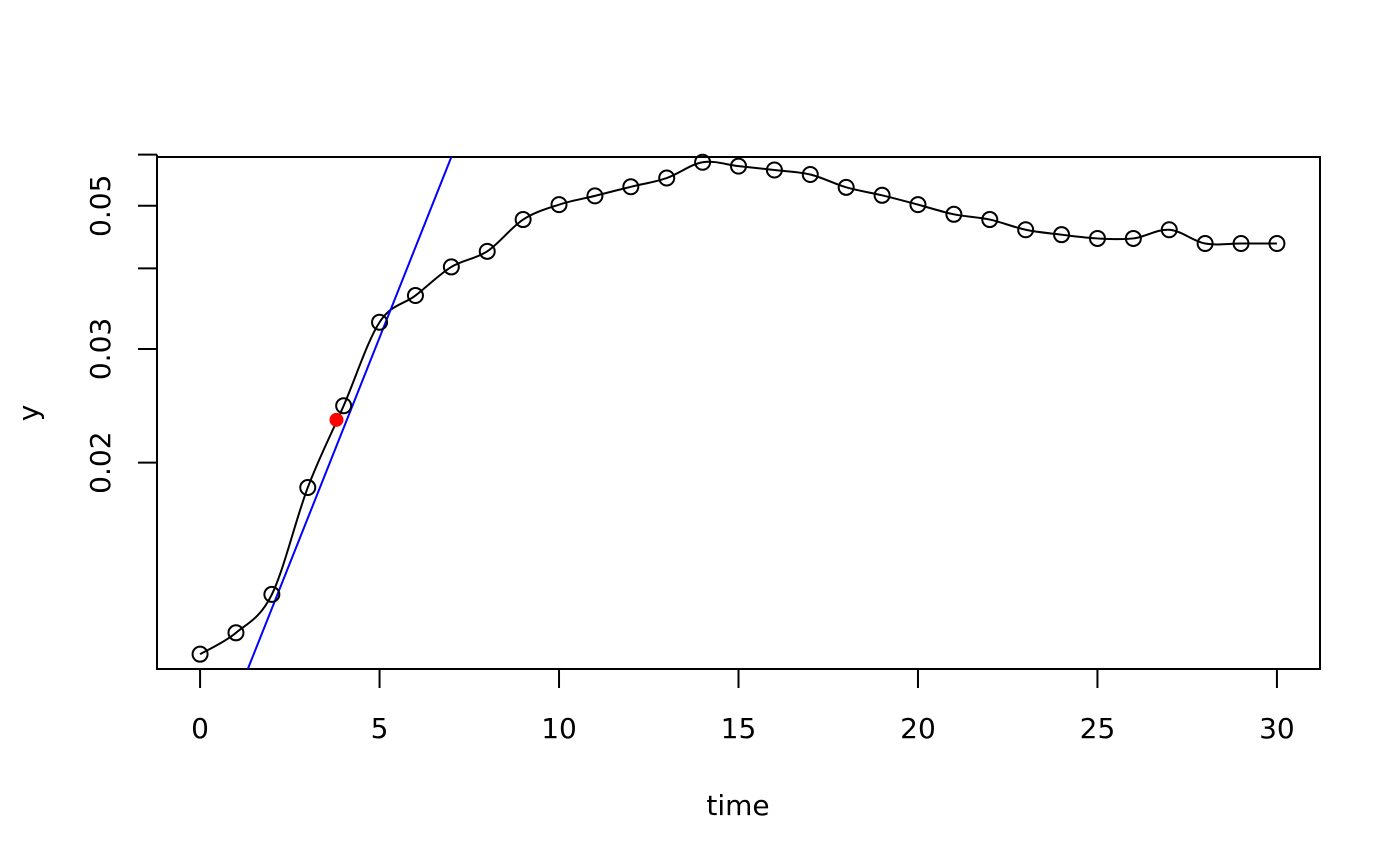  I want to click on x-tick-label: 10, so click(559, 728).